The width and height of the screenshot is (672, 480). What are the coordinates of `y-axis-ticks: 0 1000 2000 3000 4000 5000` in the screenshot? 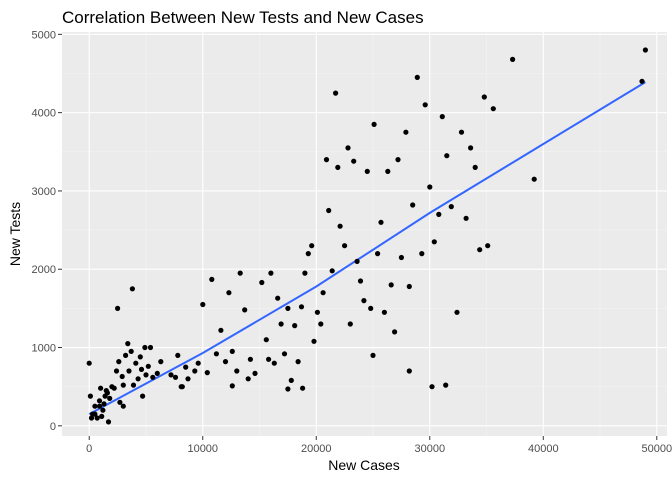 It's located at (47, 231).